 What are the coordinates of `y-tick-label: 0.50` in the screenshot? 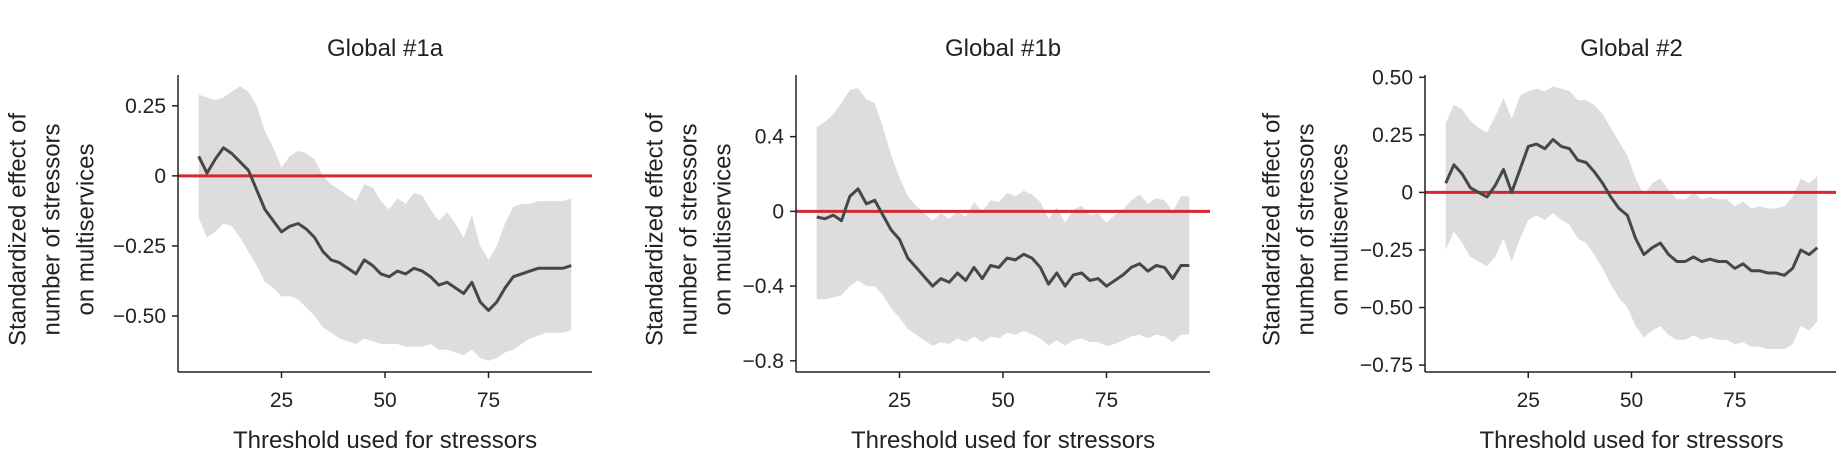 It's located at (1392, 77).